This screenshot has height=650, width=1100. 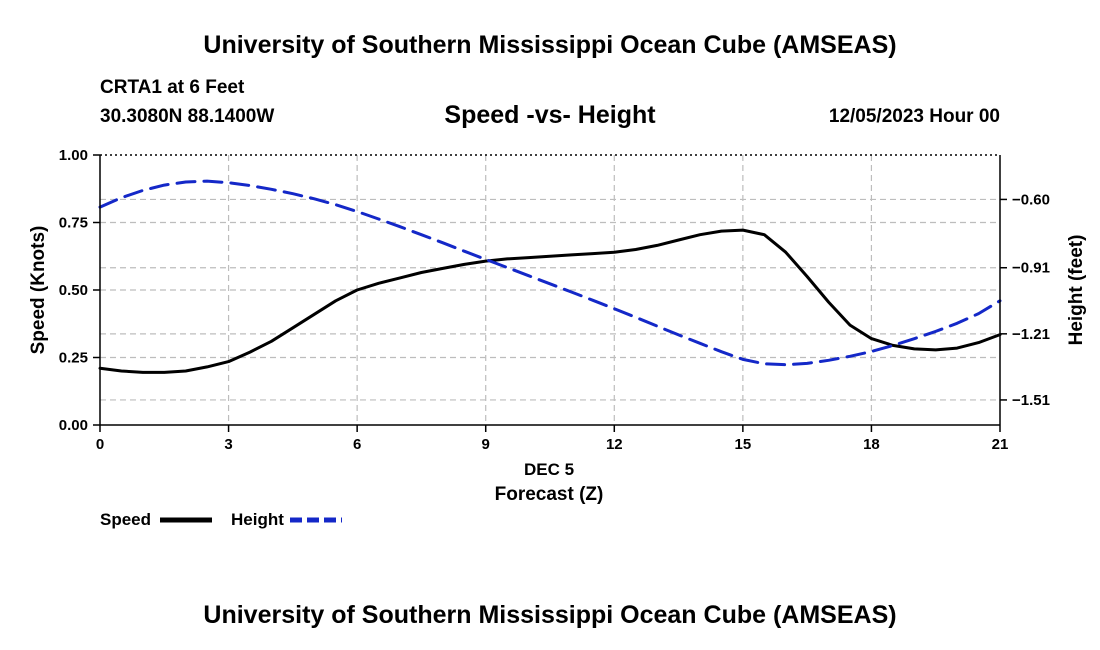 I want to click on legend-label-height: Height, so click(x=257, y=519).